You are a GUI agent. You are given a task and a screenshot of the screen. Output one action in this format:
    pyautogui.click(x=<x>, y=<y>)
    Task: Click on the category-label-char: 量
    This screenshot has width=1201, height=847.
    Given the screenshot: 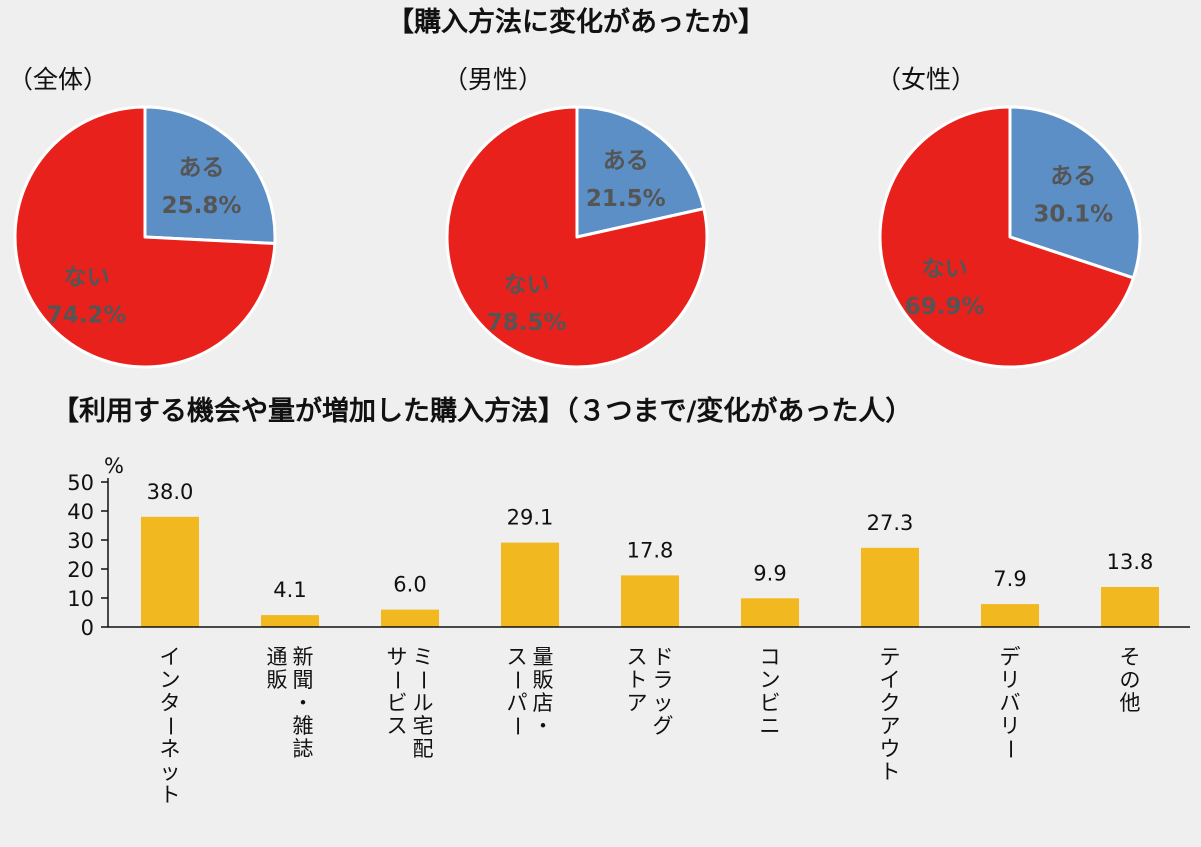 What is the action you would take?
    pyautogui.click(x=543, y=657)
    